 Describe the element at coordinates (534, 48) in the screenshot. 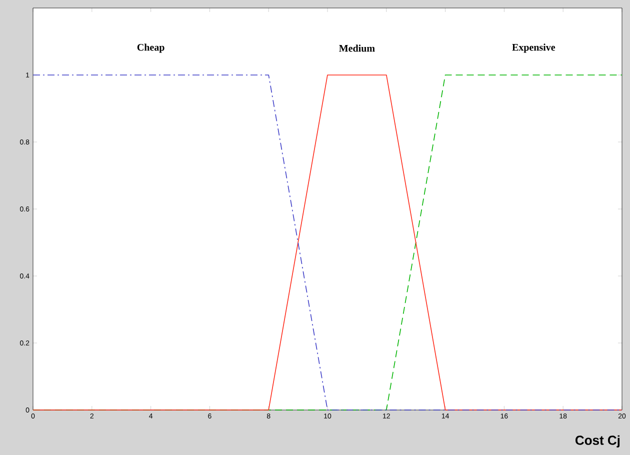

I see `text: Expensive` at that location.